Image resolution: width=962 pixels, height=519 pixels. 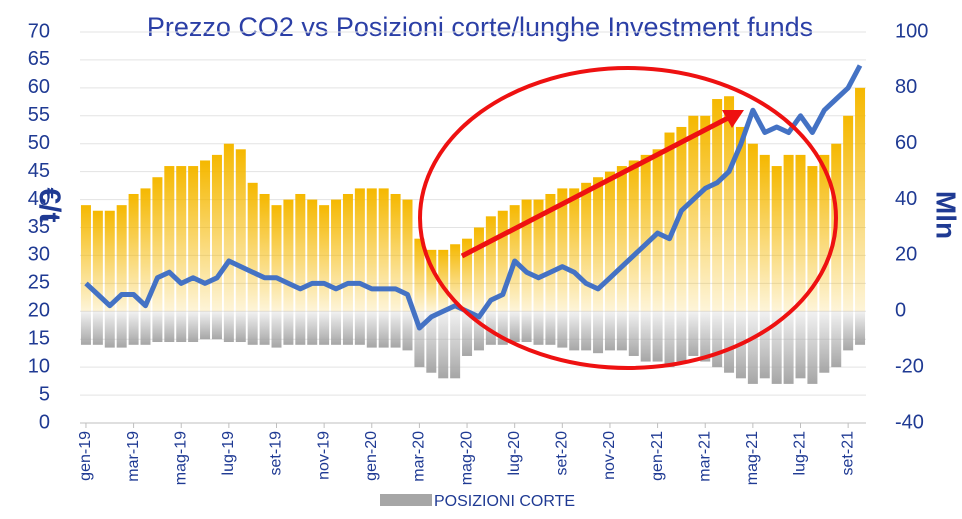 What do you see at coordinates (39, 87) in the screenshot?
I see `y-tick-label: 60` at bounding box center [39, 87].